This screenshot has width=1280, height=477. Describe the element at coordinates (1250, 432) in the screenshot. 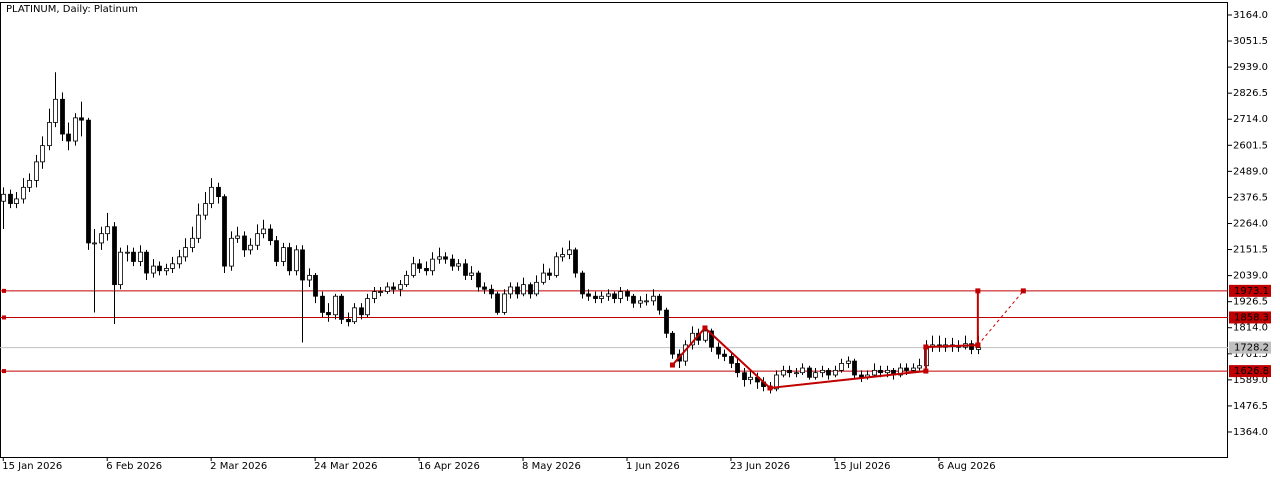

I see `y-tick-label: 1364.0` at that location.